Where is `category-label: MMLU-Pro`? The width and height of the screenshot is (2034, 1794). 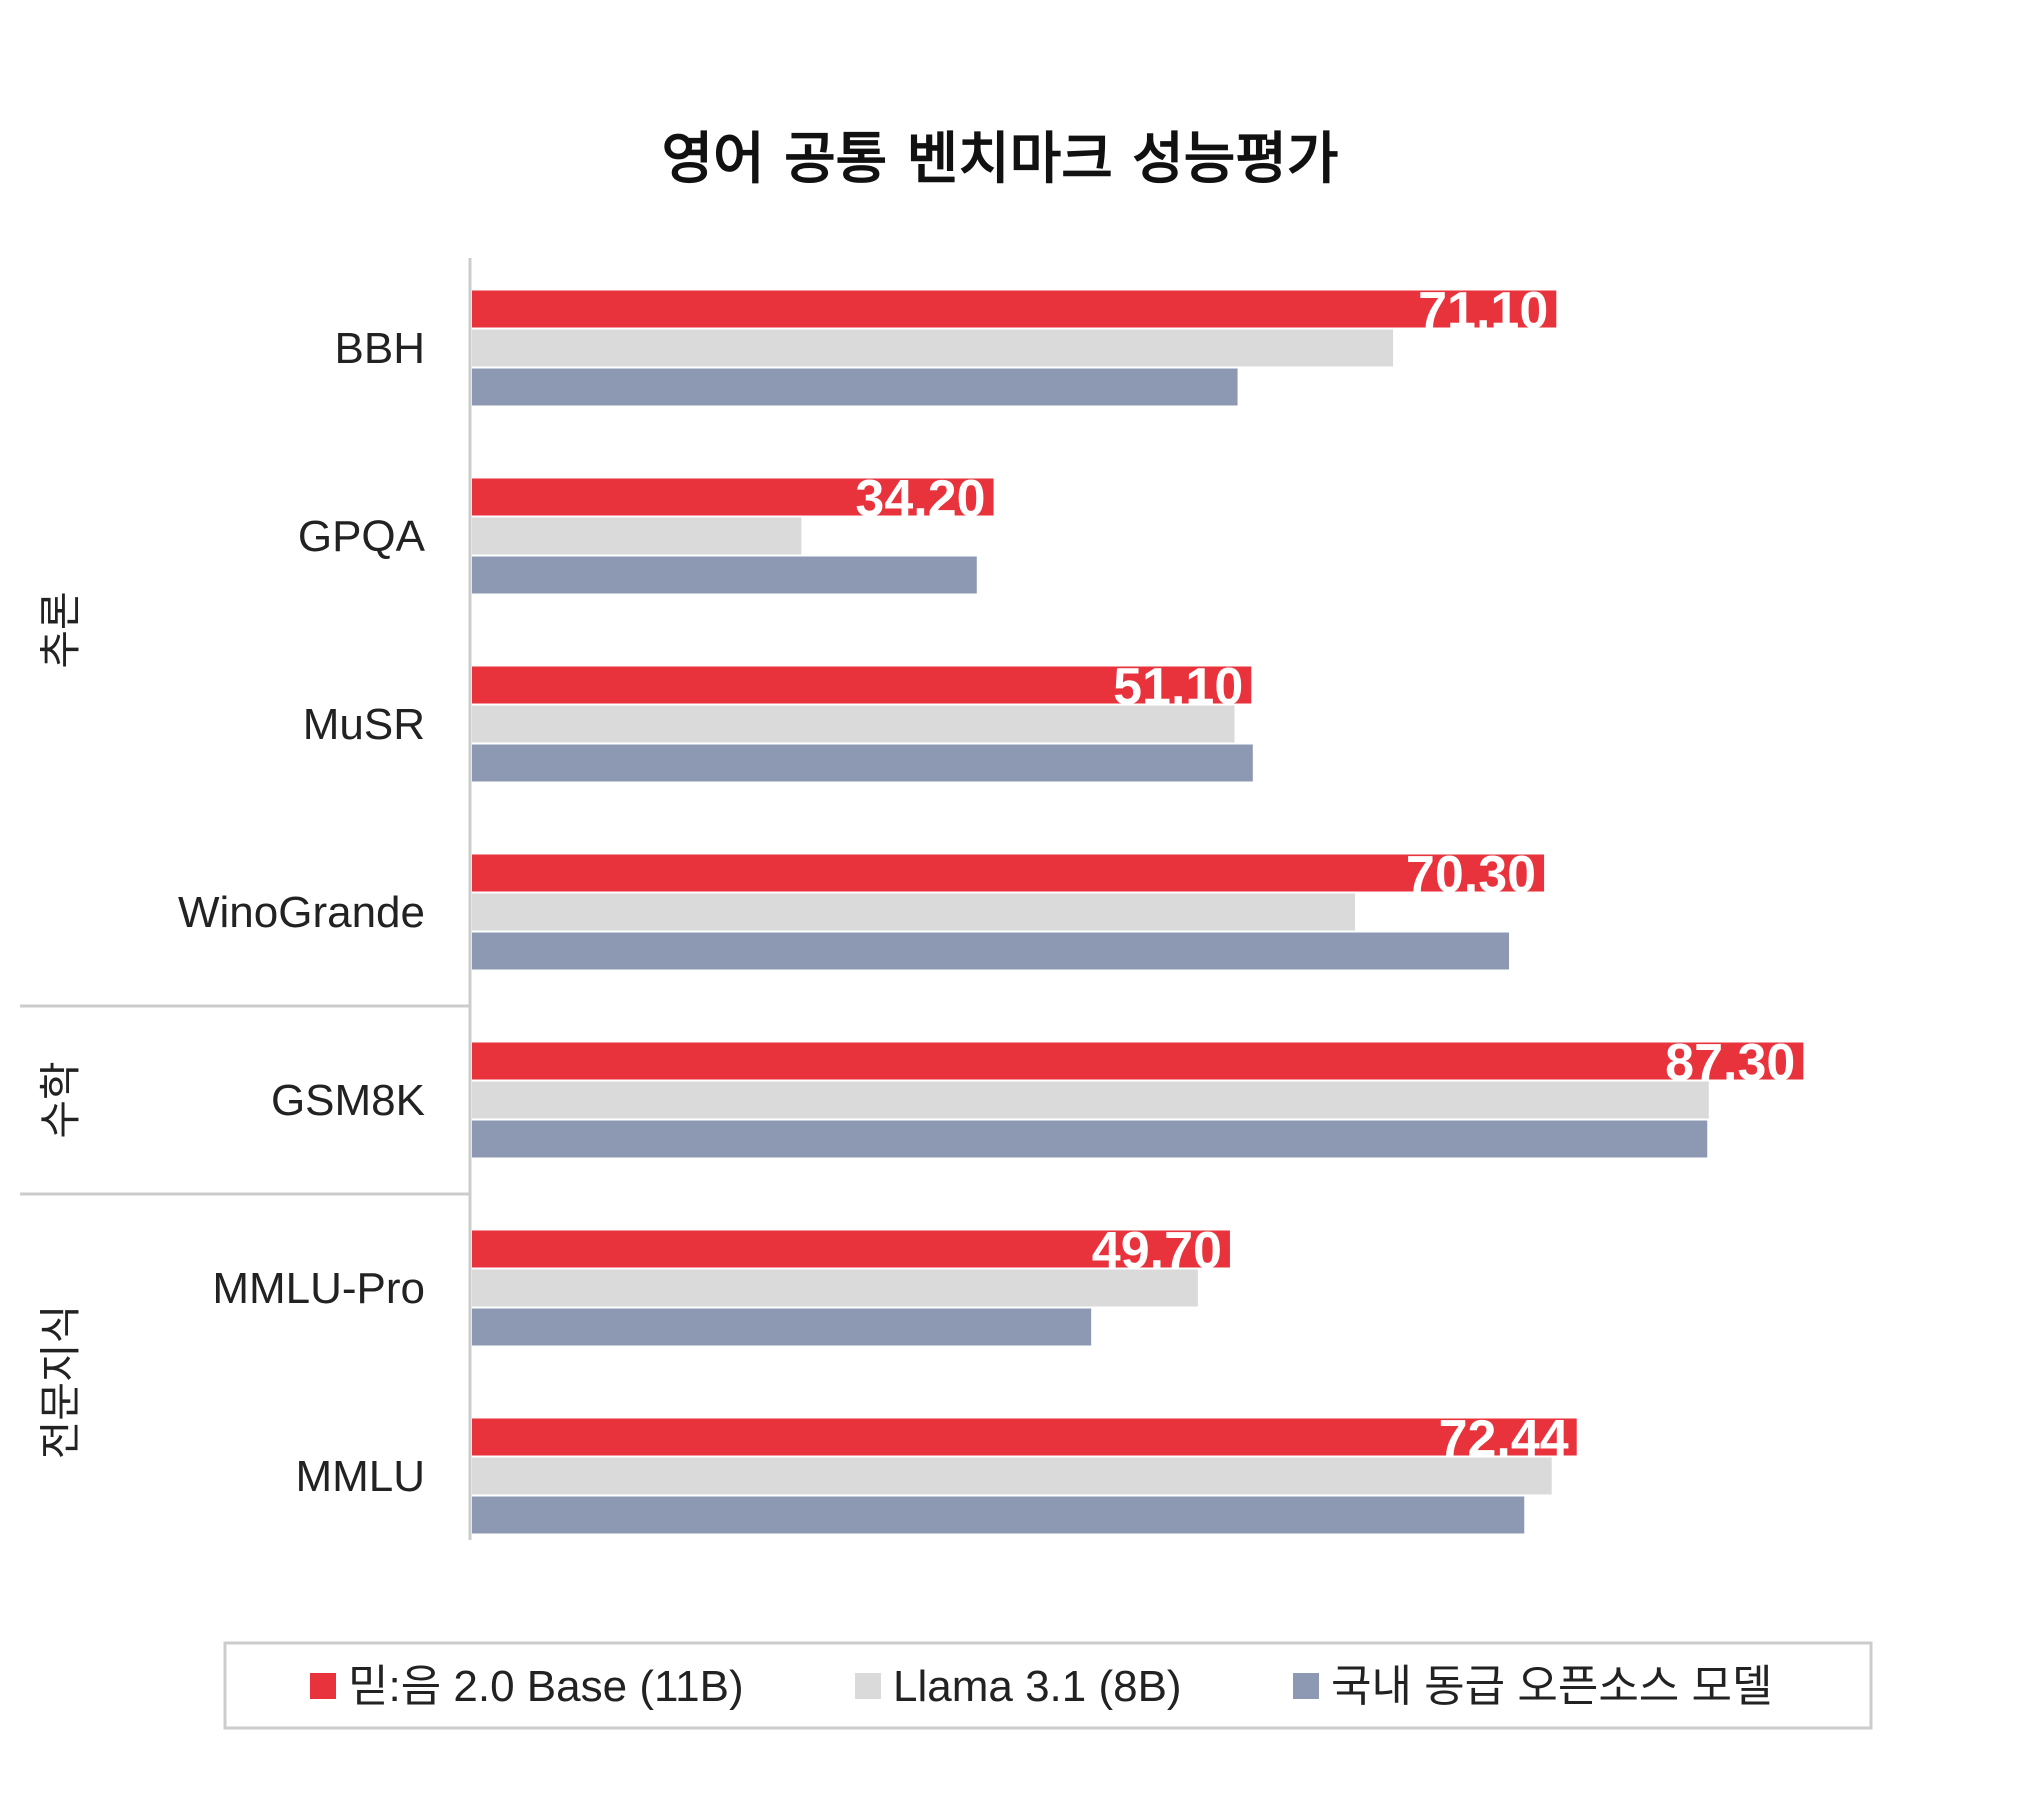 category-label: MMLU-Pro is located at coordinates (318, 1288).